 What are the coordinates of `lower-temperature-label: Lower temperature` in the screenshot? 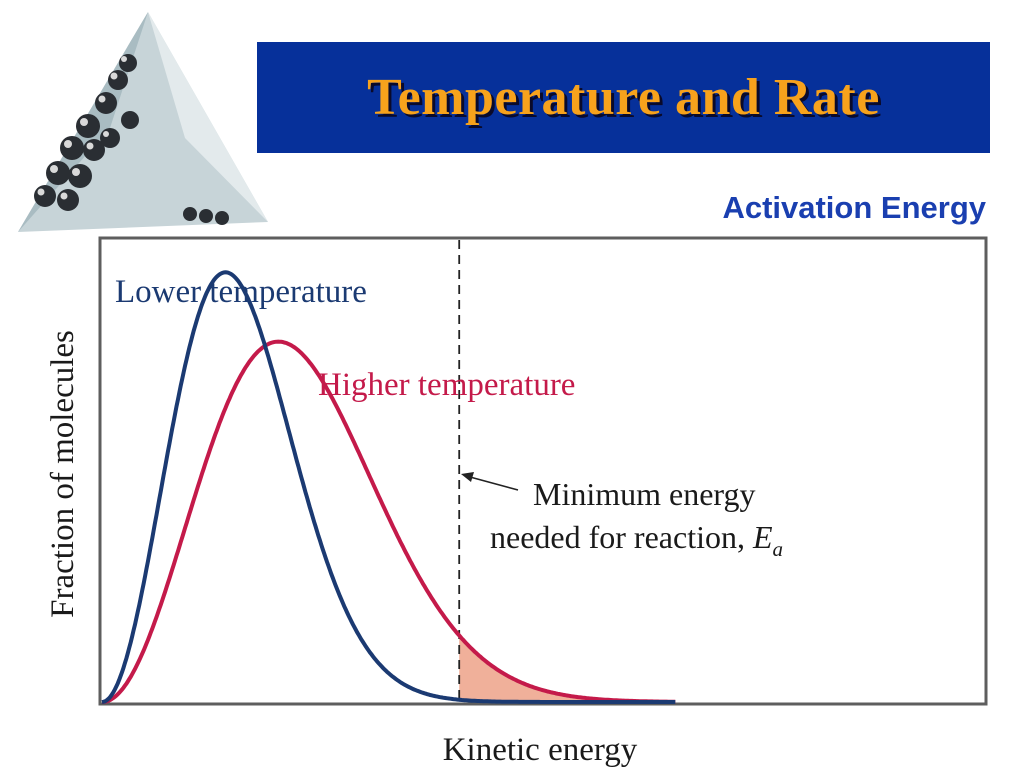 It's located at (241, 292).